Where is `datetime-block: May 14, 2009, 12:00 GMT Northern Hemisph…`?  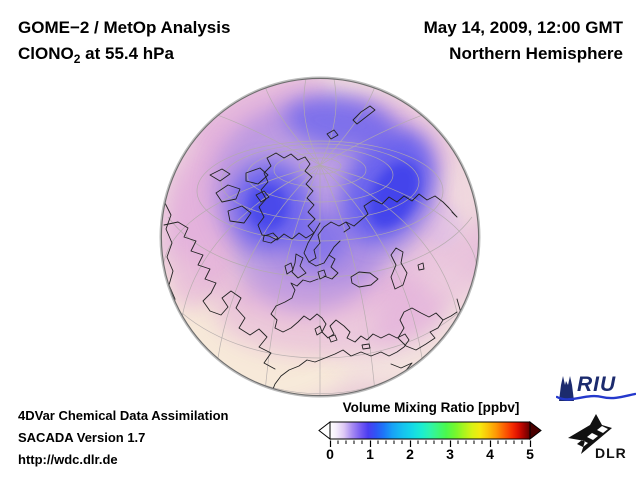 datetime-block: May 14, 2009, 12:00 GMT Northern Hemisph… is located at coordinates (523, 41).